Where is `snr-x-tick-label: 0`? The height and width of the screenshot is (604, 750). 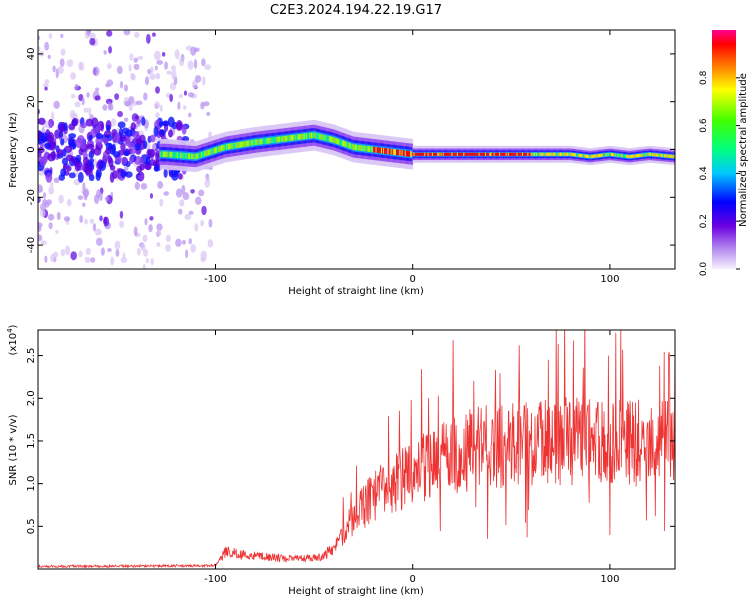
snr-x-tick-label: 0 is located at coordinates (413, 579).